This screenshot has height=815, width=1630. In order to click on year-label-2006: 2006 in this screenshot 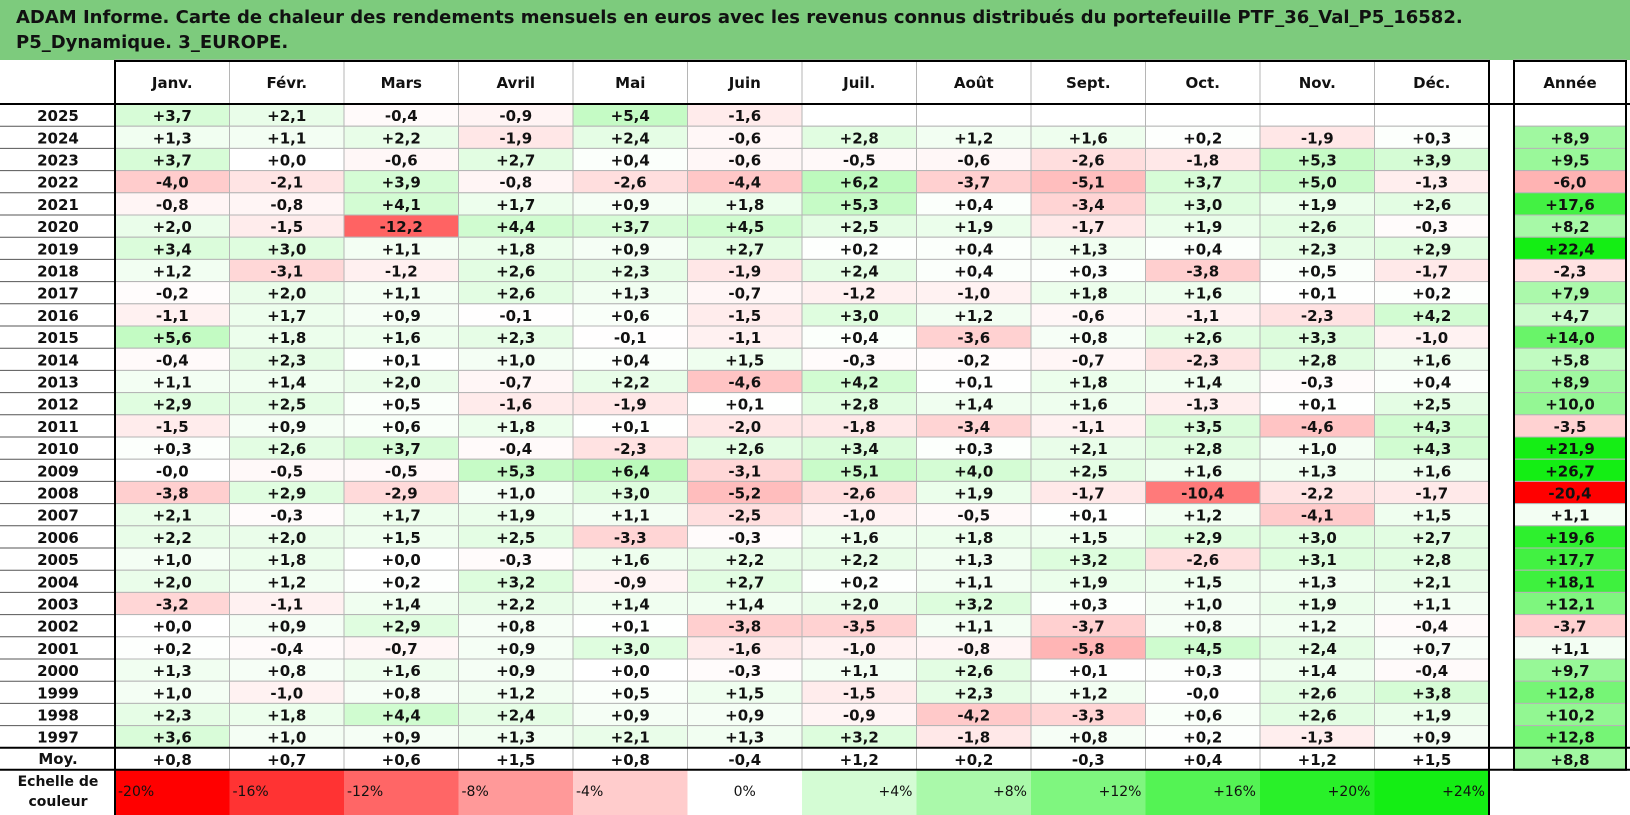, I will do `click(58, 538)`.